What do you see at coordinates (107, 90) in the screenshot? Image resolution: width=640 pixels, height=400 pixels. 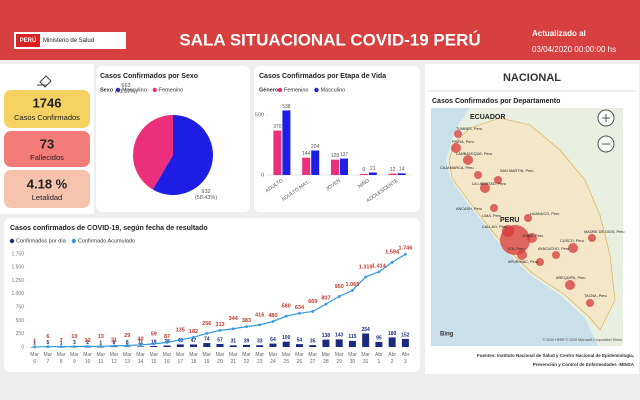 I see `legend-title: Sexo` at bounding box center [107, 90].